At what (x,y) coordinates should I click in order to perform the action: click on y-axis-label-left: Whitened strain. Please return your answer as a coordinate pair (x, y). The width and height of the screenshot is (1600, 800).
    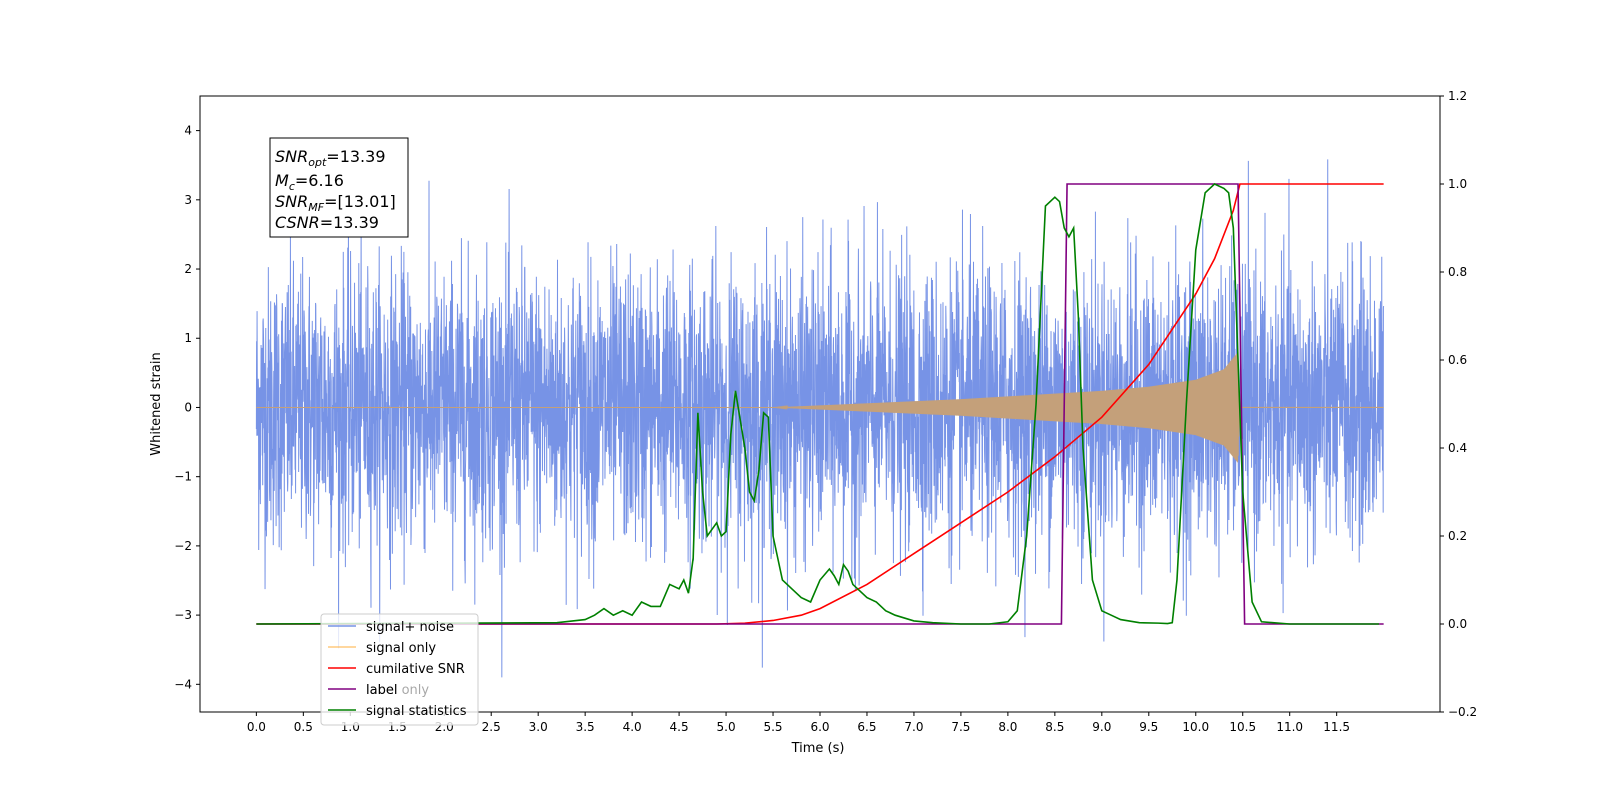
    Looking at the image, I should click on (156, 403).